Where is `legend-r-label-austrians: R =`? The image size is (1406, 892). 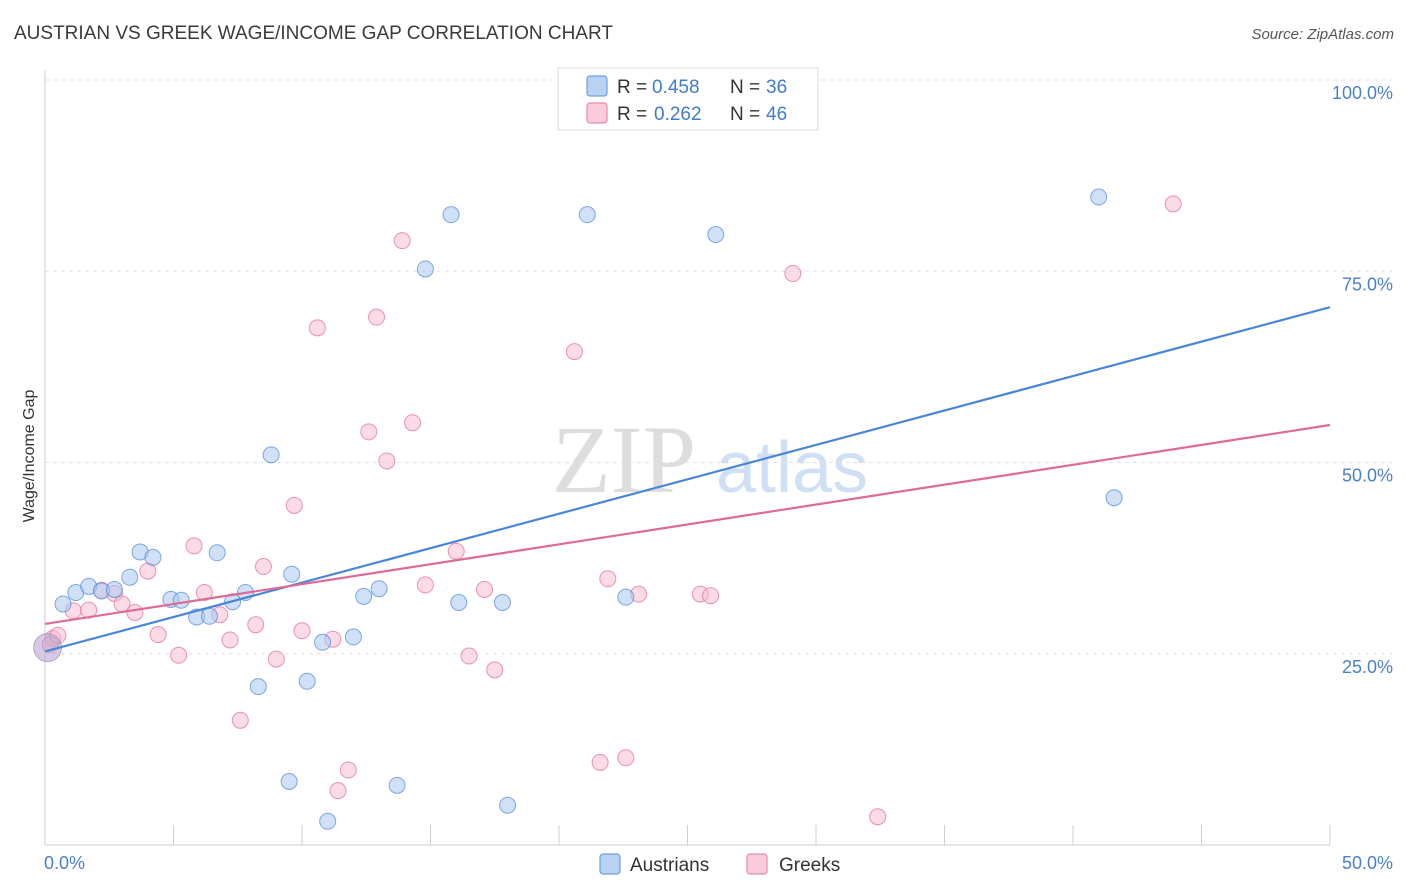 legend-r-label-austrians: R = is located at coordinates (632, 87).